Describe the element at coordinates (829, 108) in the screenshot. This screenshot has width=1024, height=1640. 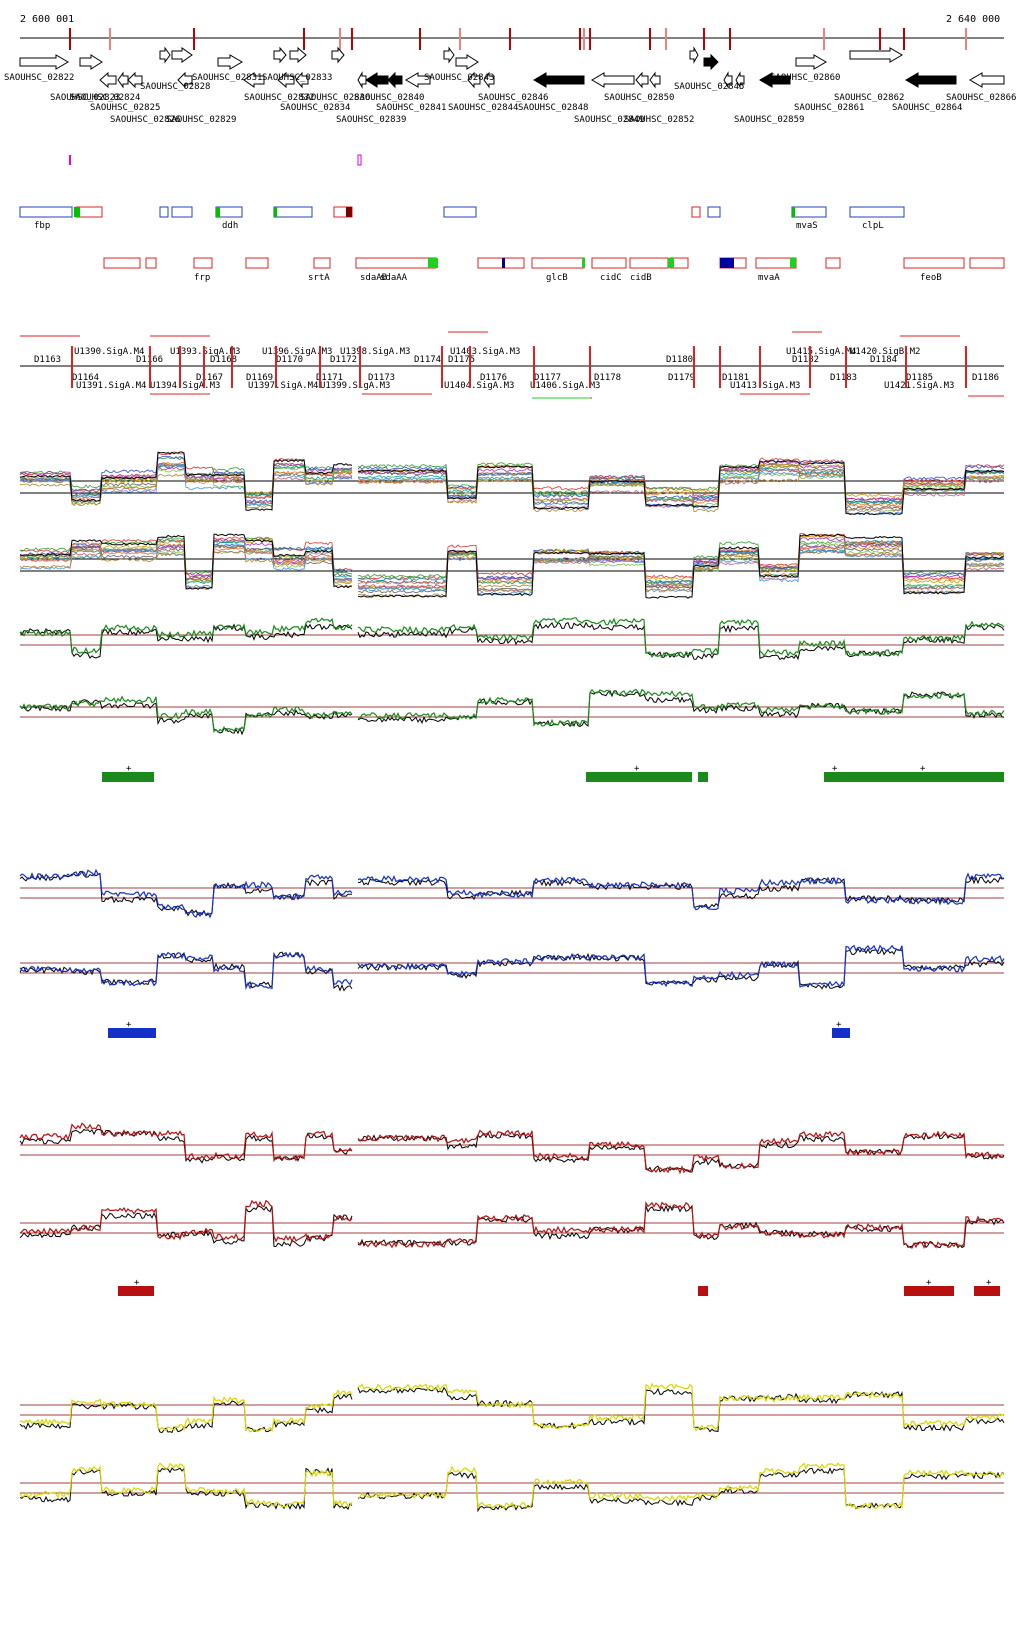
I see `gene-label: SAOUHSC_02861` at that location.